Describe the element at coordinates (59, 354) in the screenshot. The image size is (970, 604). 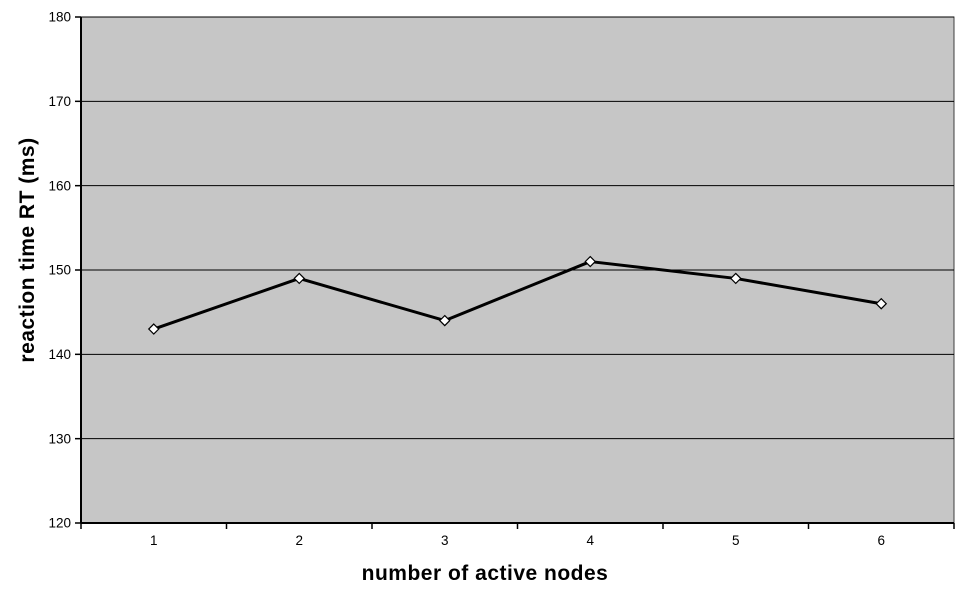
I see `y-tick-label: 140` at that location.